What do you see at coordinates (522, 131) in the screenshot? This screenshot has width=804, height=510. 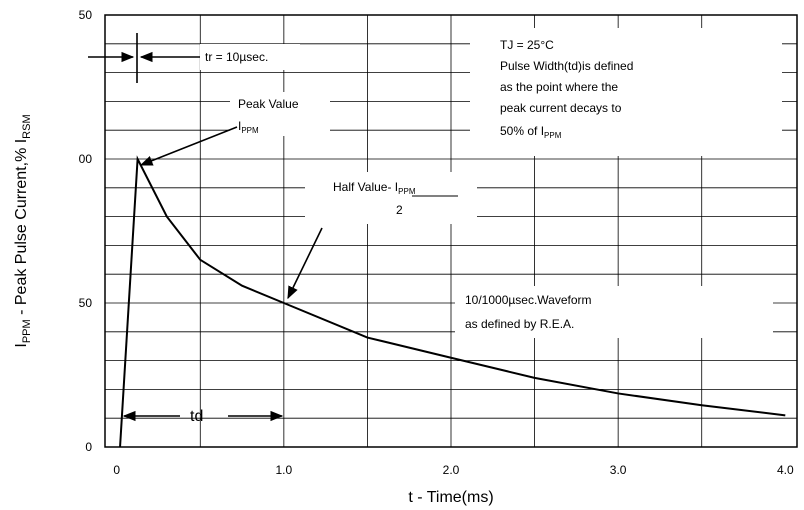 I see `note-text: 50% of I` at bounding box center [522, 131].